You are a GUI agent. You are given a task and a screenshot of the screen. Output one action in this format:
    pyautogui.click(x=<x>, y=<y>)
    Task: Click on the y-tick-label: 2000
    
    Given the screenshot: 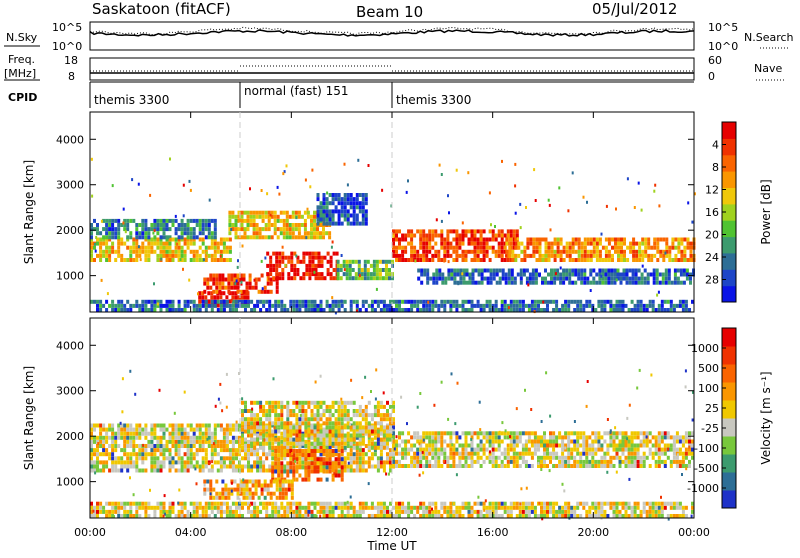 What is the action you would take?
    pyautogui.click(x=70, y=230)
    